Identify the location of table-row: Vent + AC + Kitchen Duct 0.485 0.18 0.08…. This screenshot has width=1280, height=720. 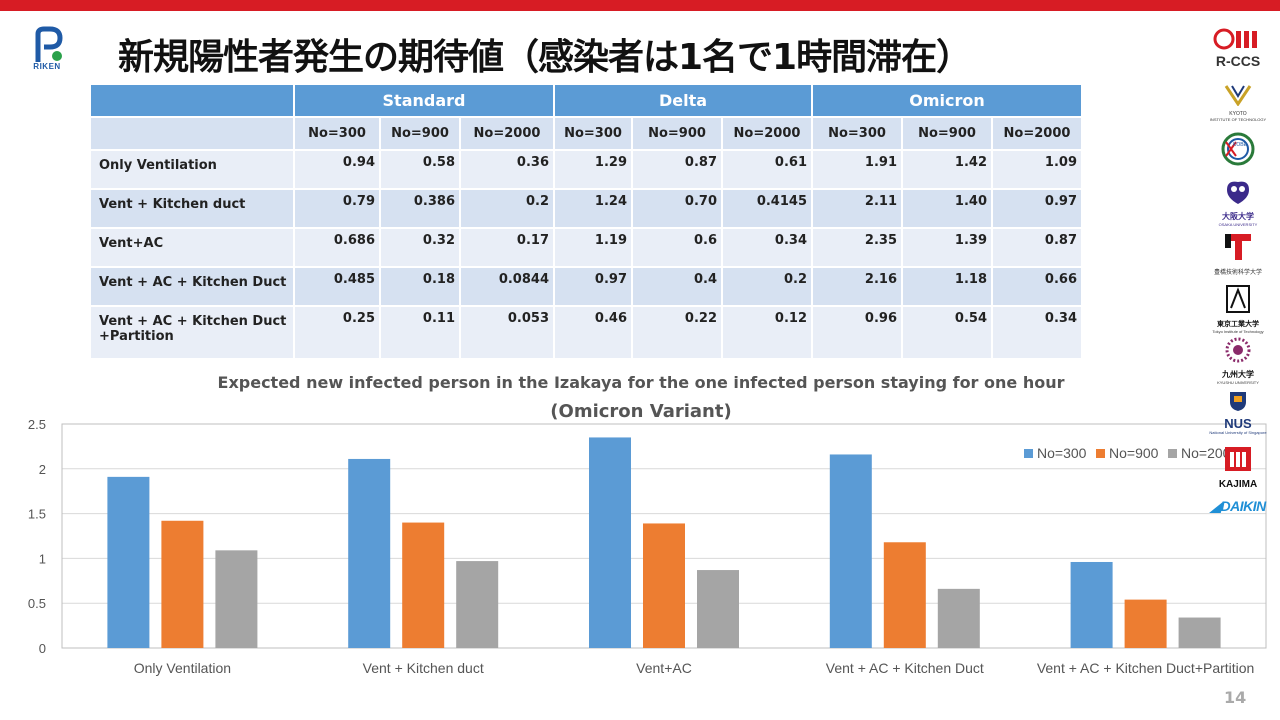
(587, 287).